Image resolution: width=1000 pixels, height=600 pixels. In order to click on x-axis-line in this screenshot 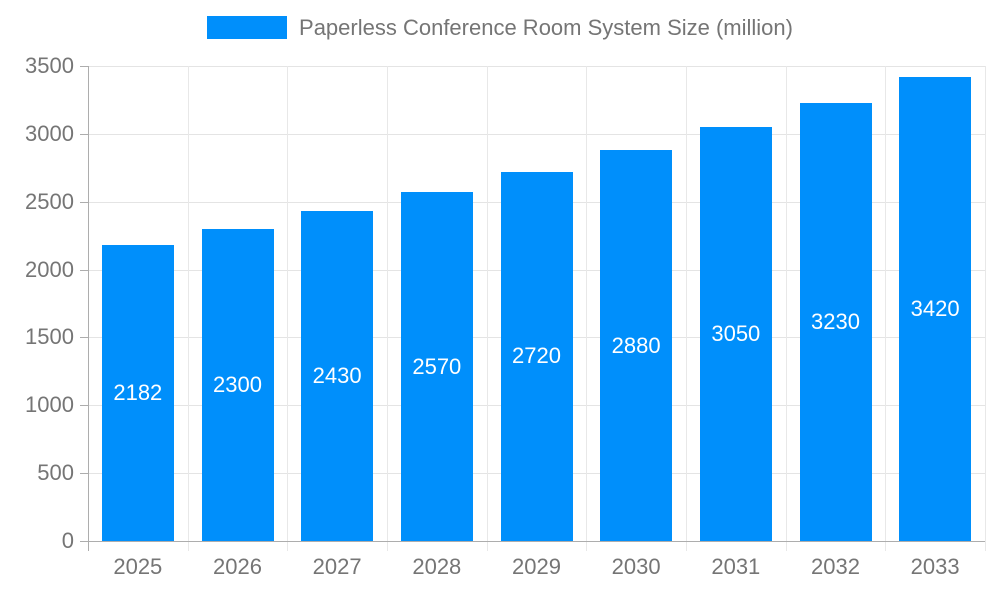, I will do `click(536, 541)`.